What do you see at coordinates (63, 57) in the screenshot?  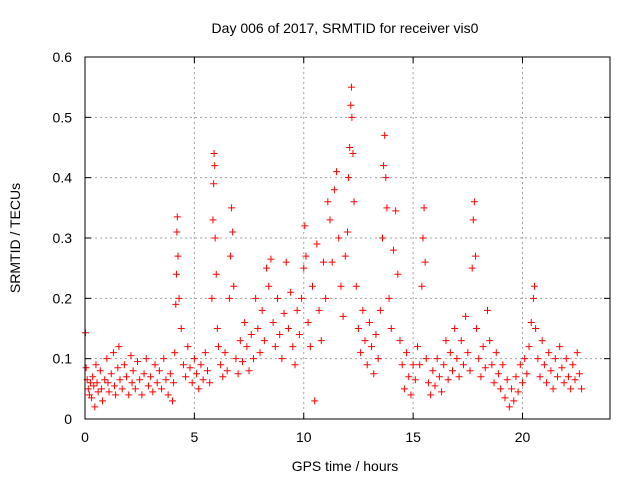 I see `y-tick-label: 0.6` at bounding box center [63, 57].